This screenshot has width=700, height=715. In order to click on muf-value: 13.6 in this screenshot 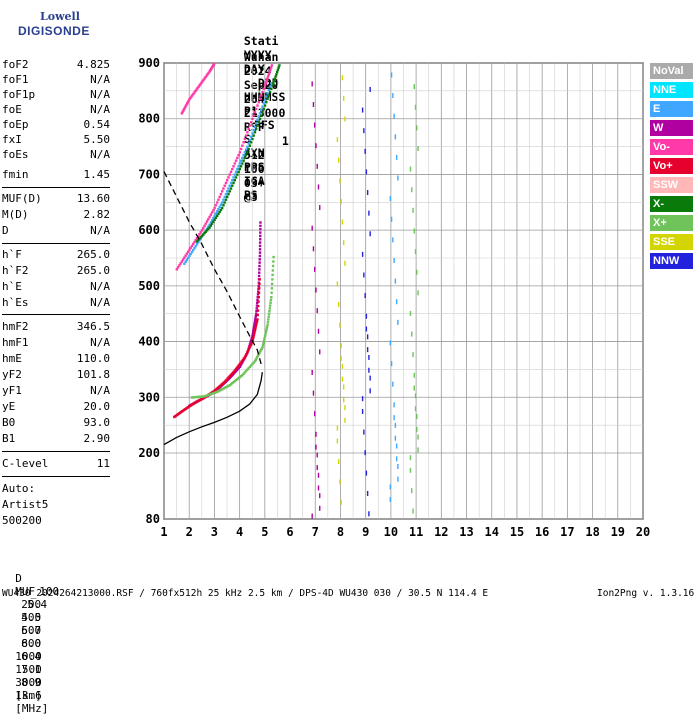, I will do `click(28, 695)`.